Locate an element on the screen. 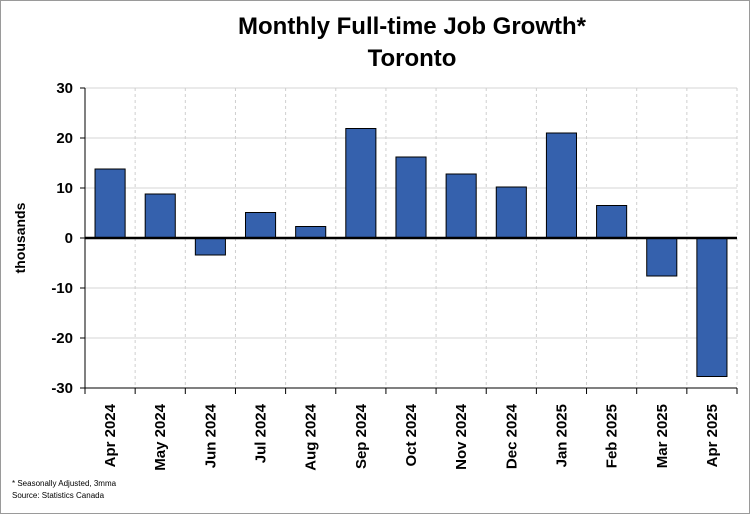  y-tick-label: -10 is located at coordinates (62, 288).